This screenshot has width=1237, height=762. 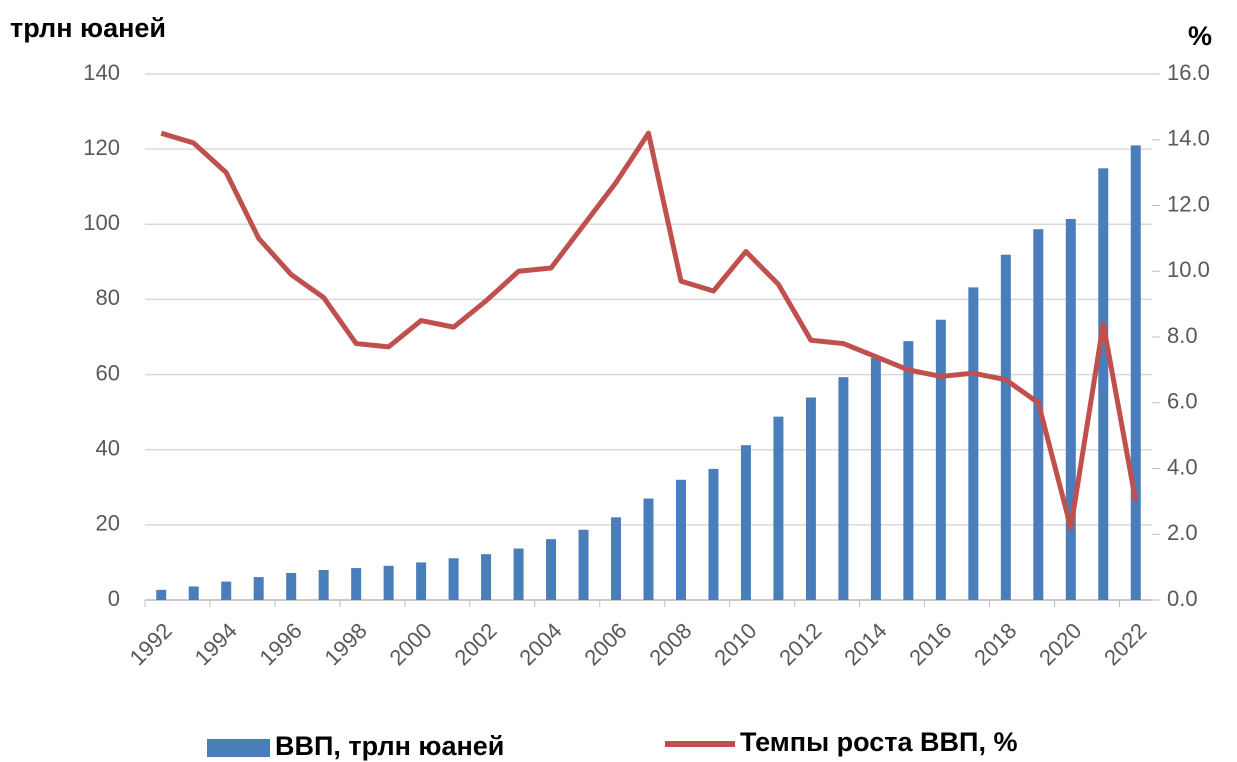 I want to click on x-tick-label: 2006, so click(x=605, y=644).